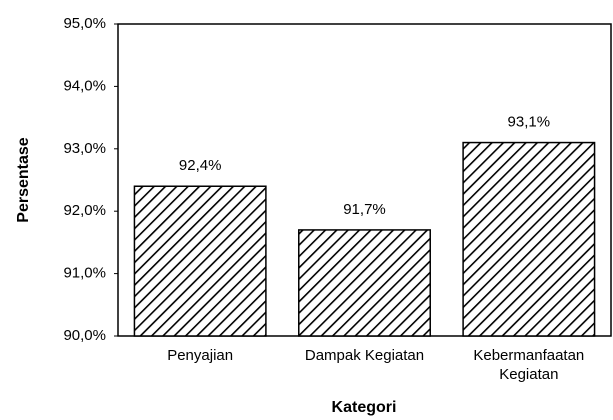  What do you see at coordinates (364, 407) in the screenshot?
I see `x-axis-label: Kategori` at bounding box center [364, 407].